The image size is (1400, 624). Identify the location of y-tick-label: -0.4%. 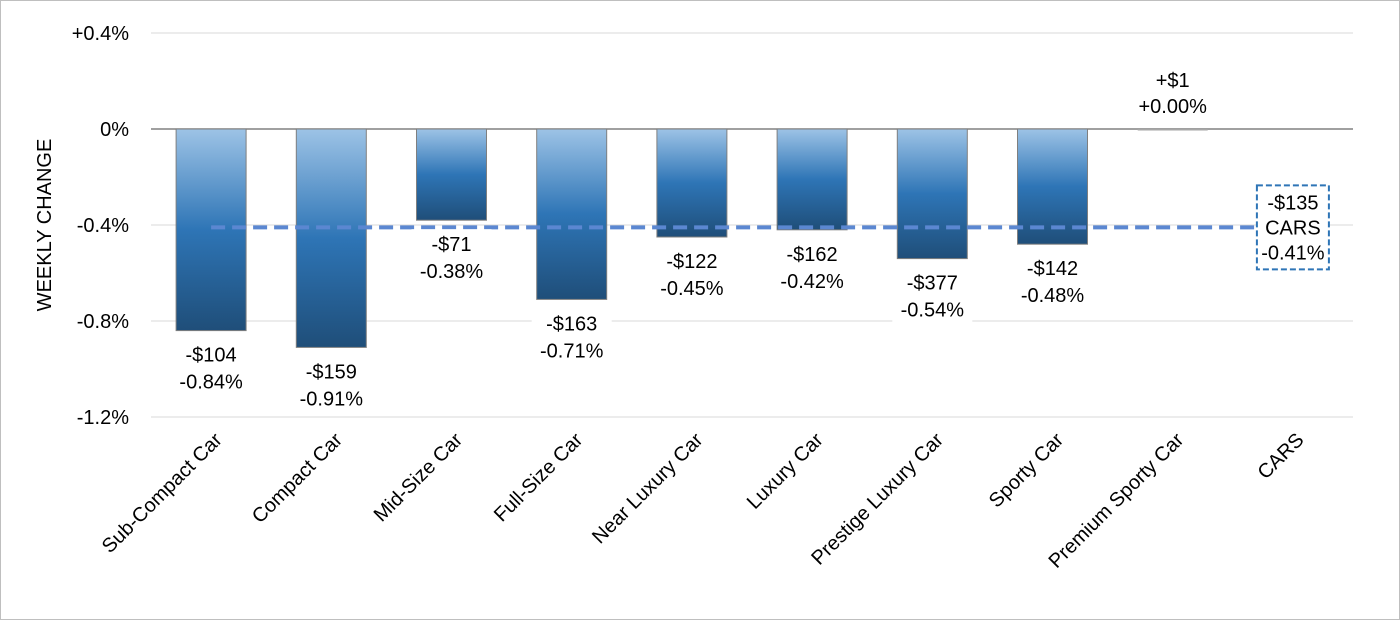
(103, 226).